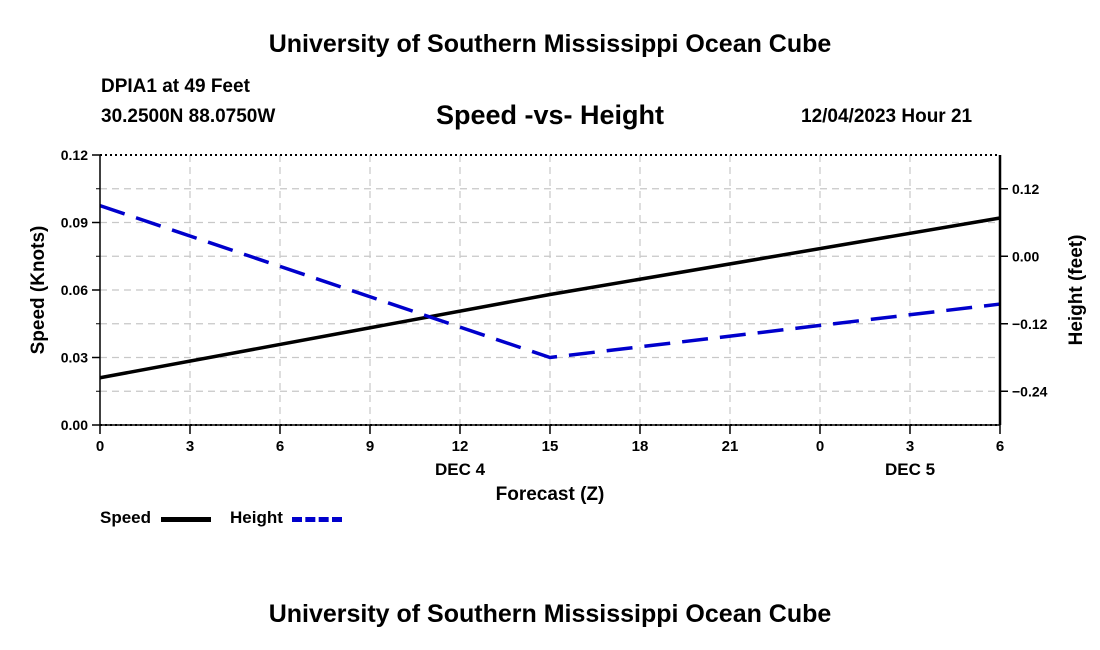  What do you see at coordinates (550, 494) in the screenshot?
I see `x-axis-title: Forecast (Z)` at bounding box center [550, 494].